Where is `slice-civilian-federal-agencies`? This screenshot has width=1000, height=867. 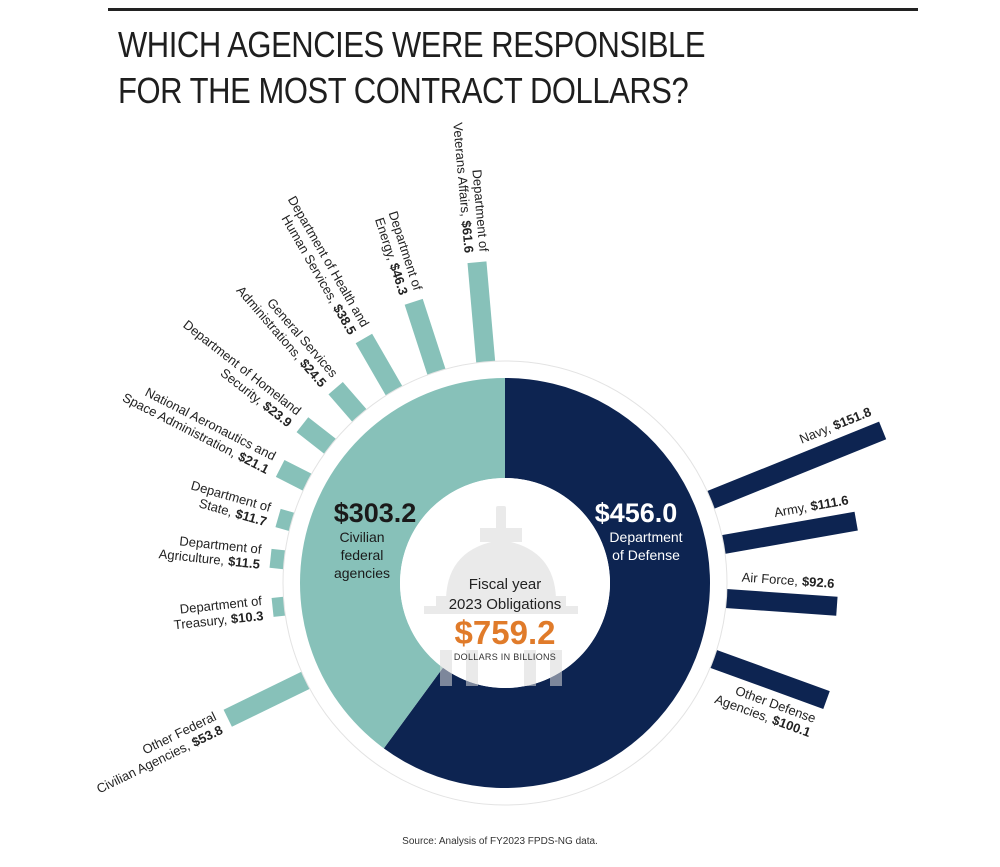 slice-civilian-federal-agencies is located at coordinates (402, 563).